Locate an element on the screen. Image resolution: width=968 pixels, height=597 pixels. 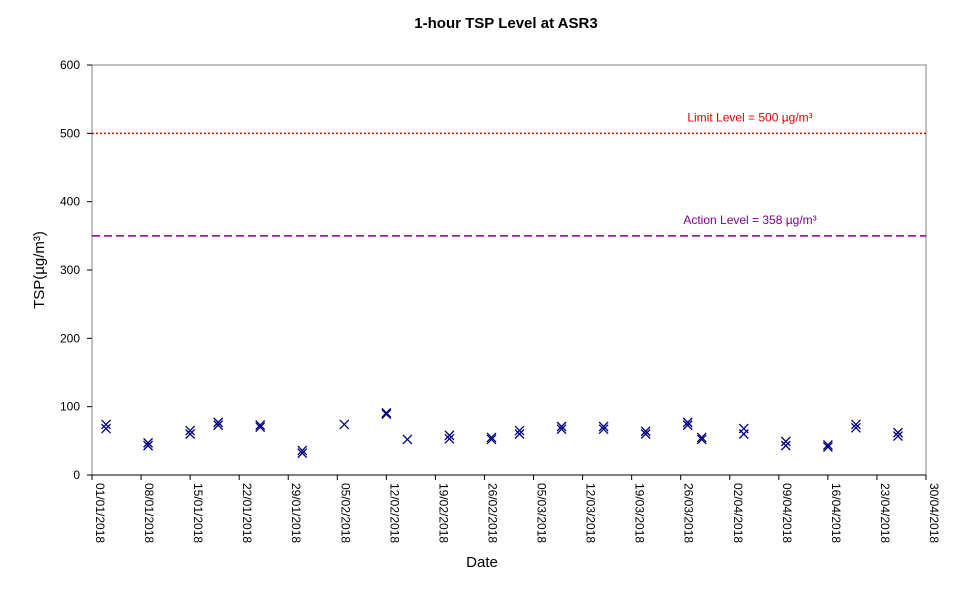
x-tick-label: 26/03/2018 is located at coordinates (689, 513).